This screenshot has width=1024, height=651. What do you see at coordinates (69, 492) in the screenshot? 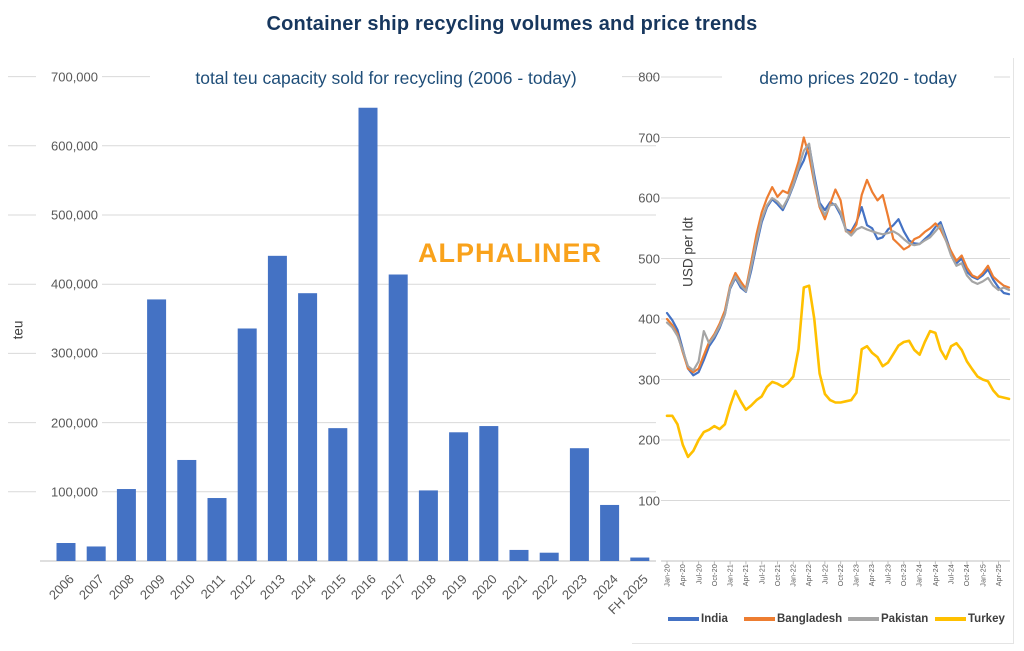
I see `bar-y-tick-label: 100,000` at bounding box center [69, 492].